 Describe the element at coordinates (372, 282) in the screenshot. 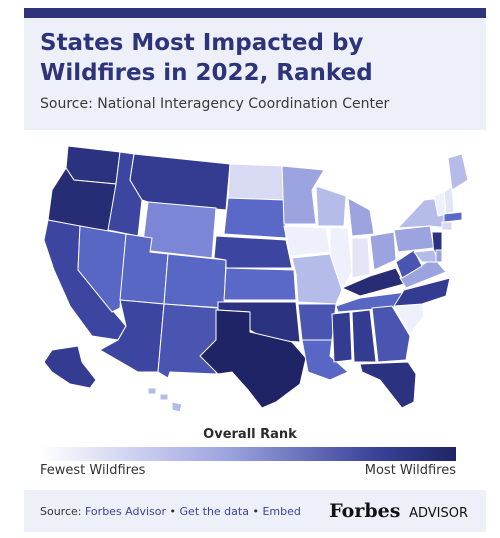

I see `state-kentucky` at that location.